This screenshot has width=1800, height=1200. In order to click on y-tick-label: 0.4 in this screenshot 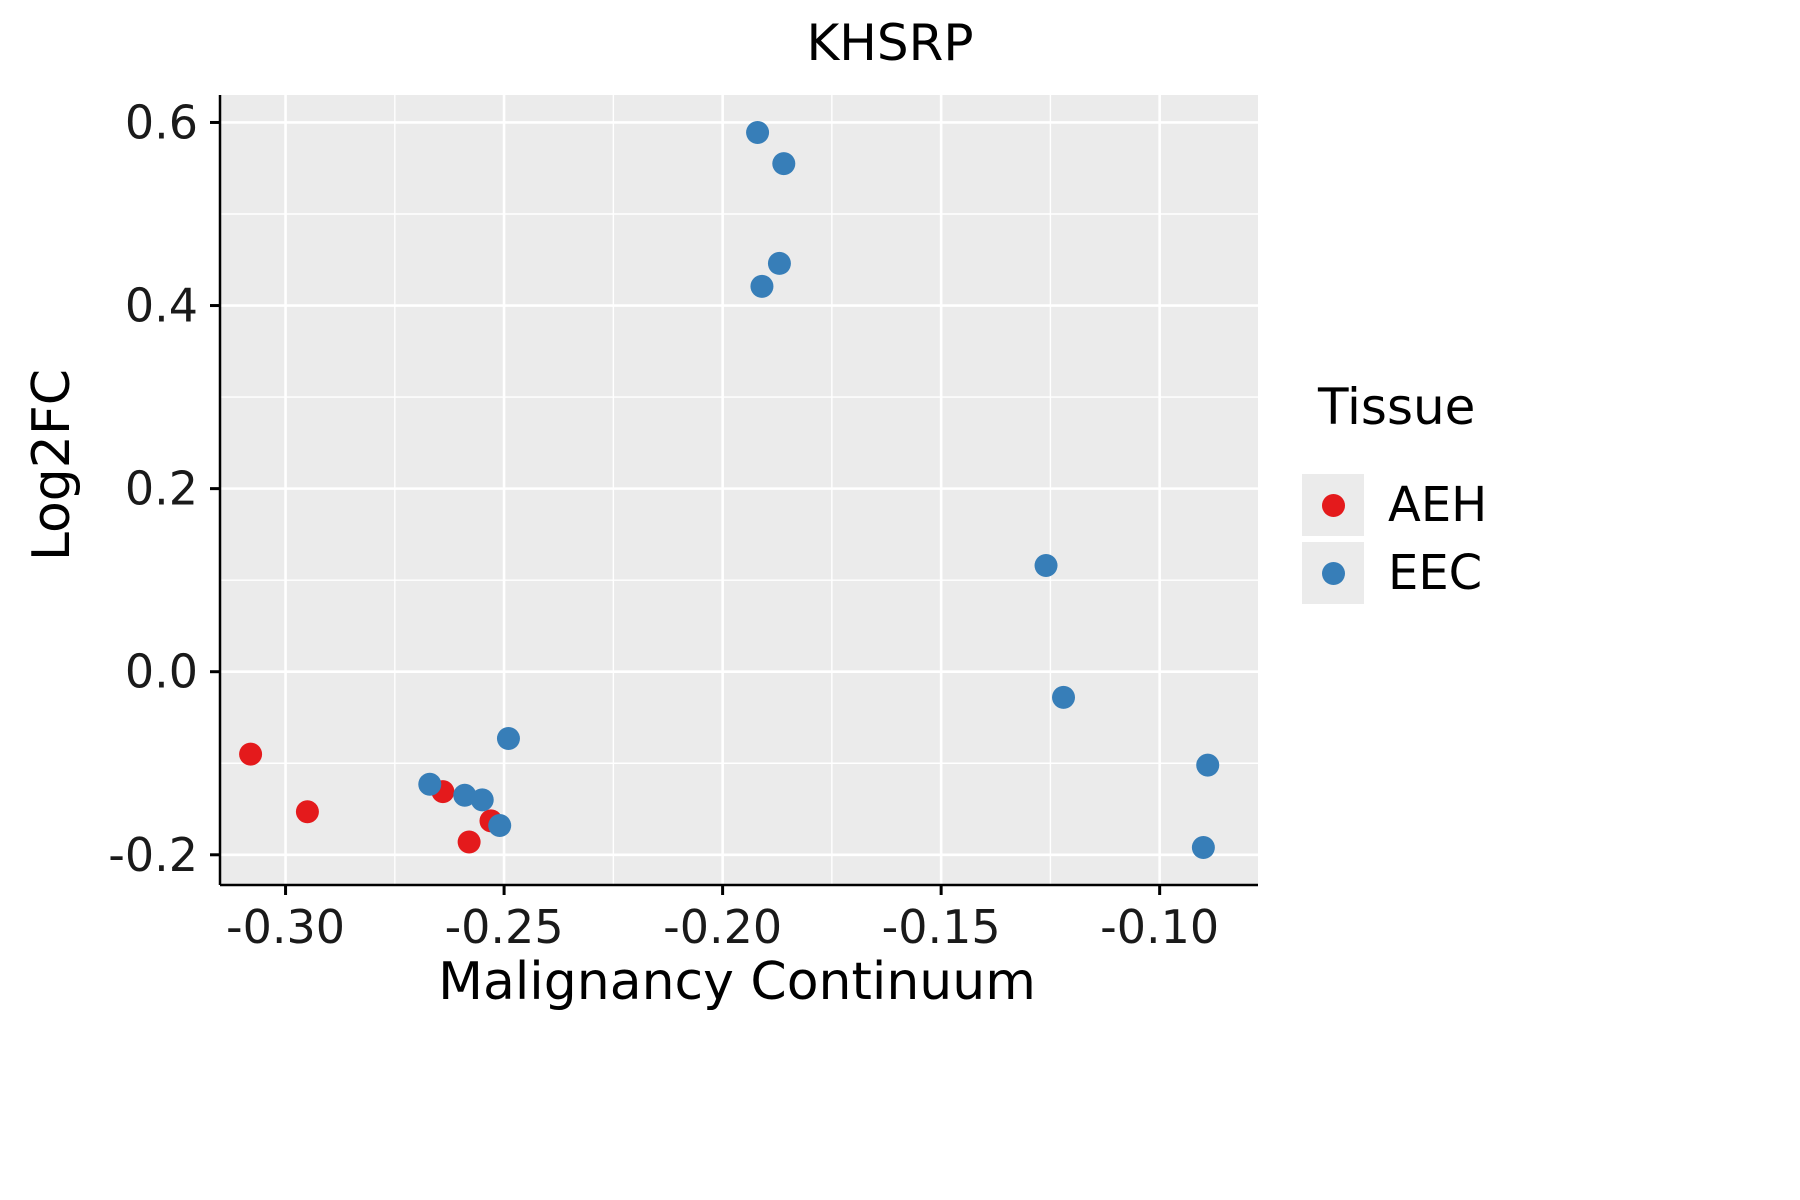, I will do `click(161, 306)`.